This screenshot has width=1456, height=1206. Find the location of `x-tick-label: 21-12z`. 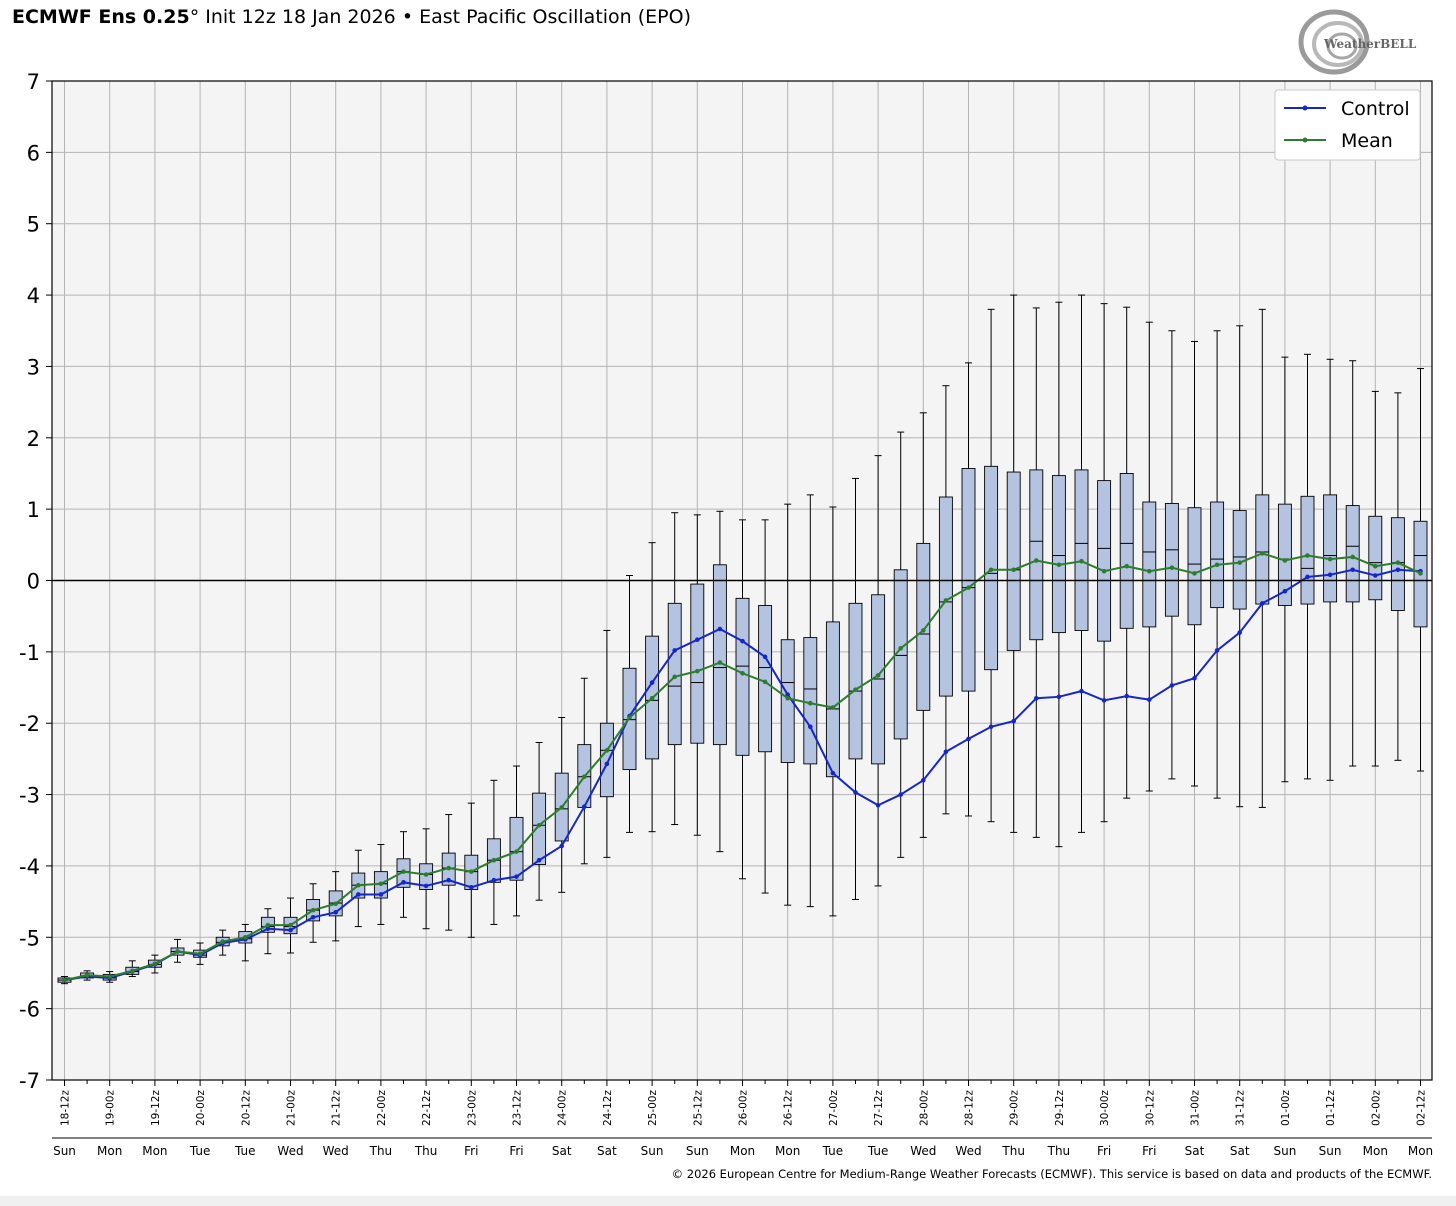

x-tick-label: 21-12z is located at coordinates (337, 1108).